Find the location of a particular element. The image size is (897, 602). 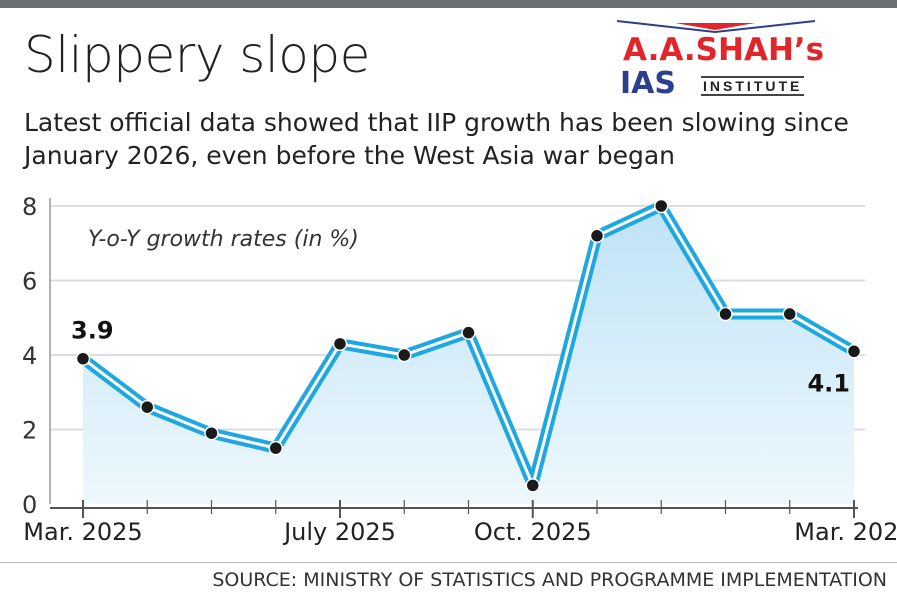

data-label: 4.1 is located at coordinates (828, 383).